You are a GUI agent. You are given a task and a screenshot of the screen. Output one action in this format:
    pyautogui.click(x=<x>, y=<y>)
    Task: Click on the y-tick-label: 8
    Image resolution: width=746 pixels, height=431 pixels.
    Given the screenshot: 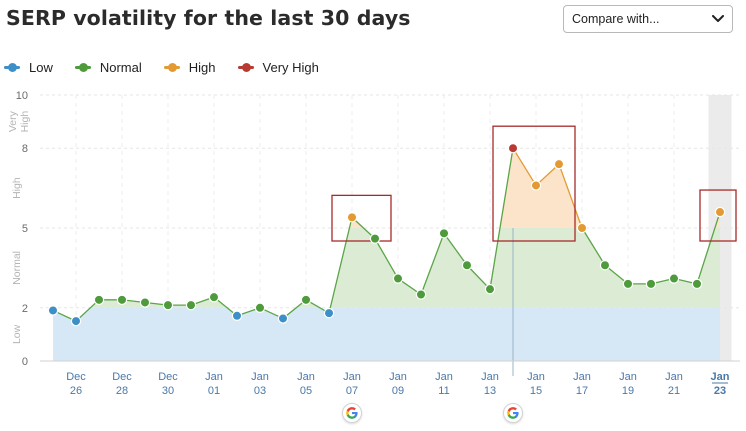 What is the action you would take?
    pyautogui.click(x=25, y=149)
    